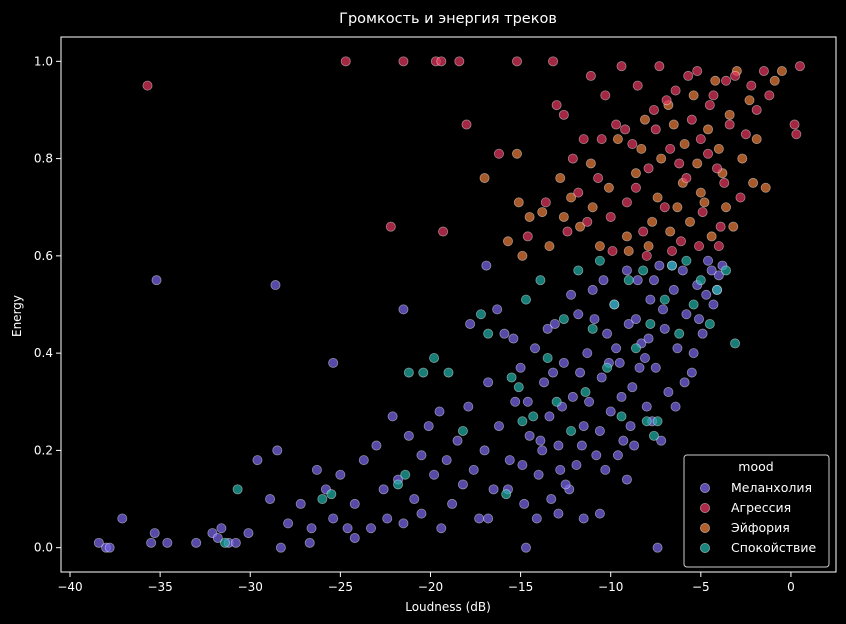  I want to click on legend-label: Агрессия, so click(761, 507).